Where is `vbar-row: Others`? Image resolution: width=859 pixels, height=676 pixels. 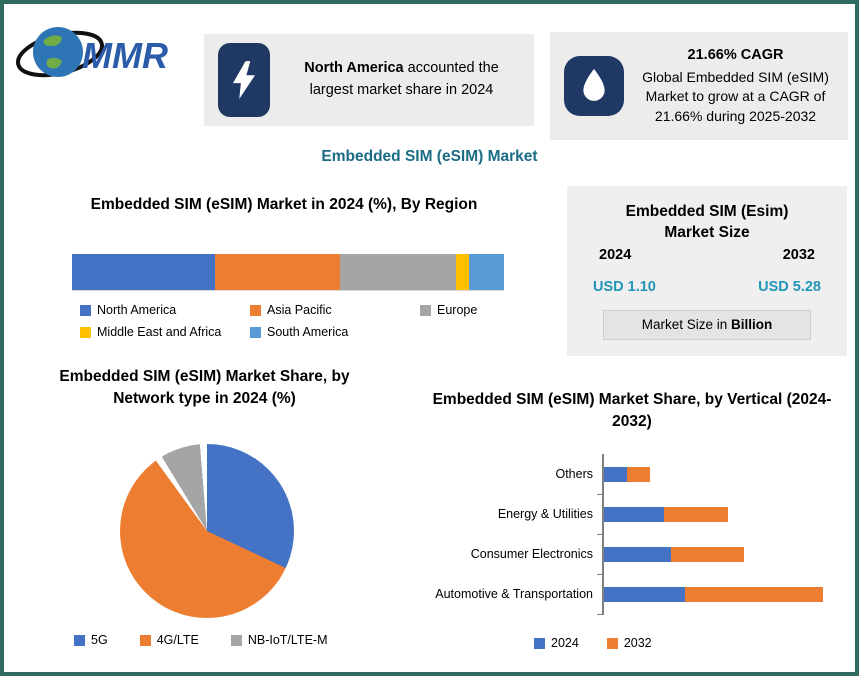
vbar-row: Others is located at coordinates (622, 474).